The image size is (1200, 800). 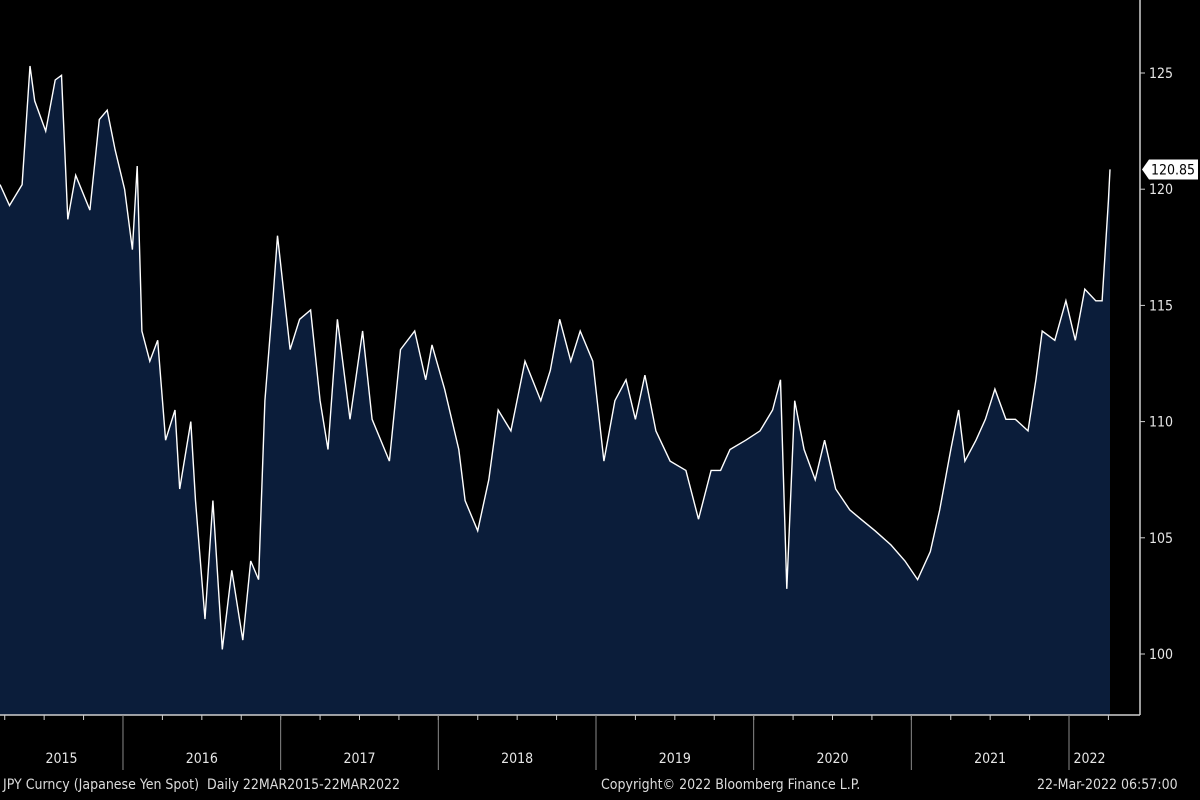 I want to click on period-label: Daily 22MAR2015-22MAR2022, so click(x=304, y=785).